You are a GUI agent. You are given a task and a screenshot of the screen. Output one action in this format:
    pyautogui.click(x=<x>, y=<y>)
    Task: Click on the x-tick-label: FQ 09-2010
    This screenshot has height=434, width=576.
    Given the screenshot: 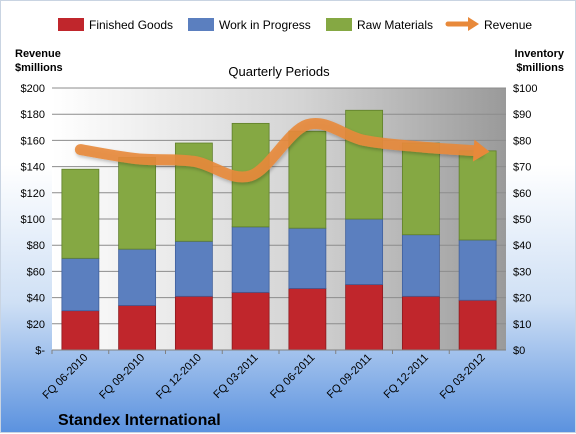 What is the action you would take?
    pyautogui.click(x=122, y=377)
    